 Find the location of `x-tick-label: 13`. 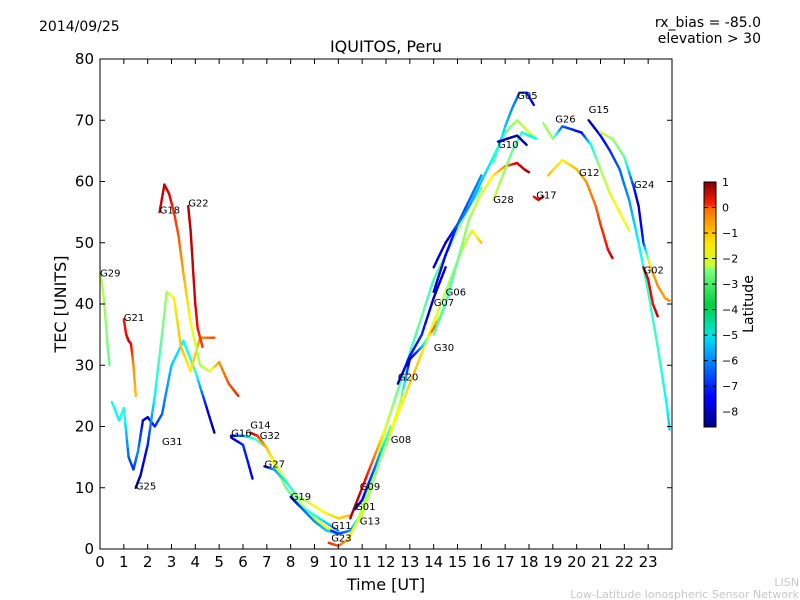

x-tick-label: 13 is located at coordinates (409, 562).